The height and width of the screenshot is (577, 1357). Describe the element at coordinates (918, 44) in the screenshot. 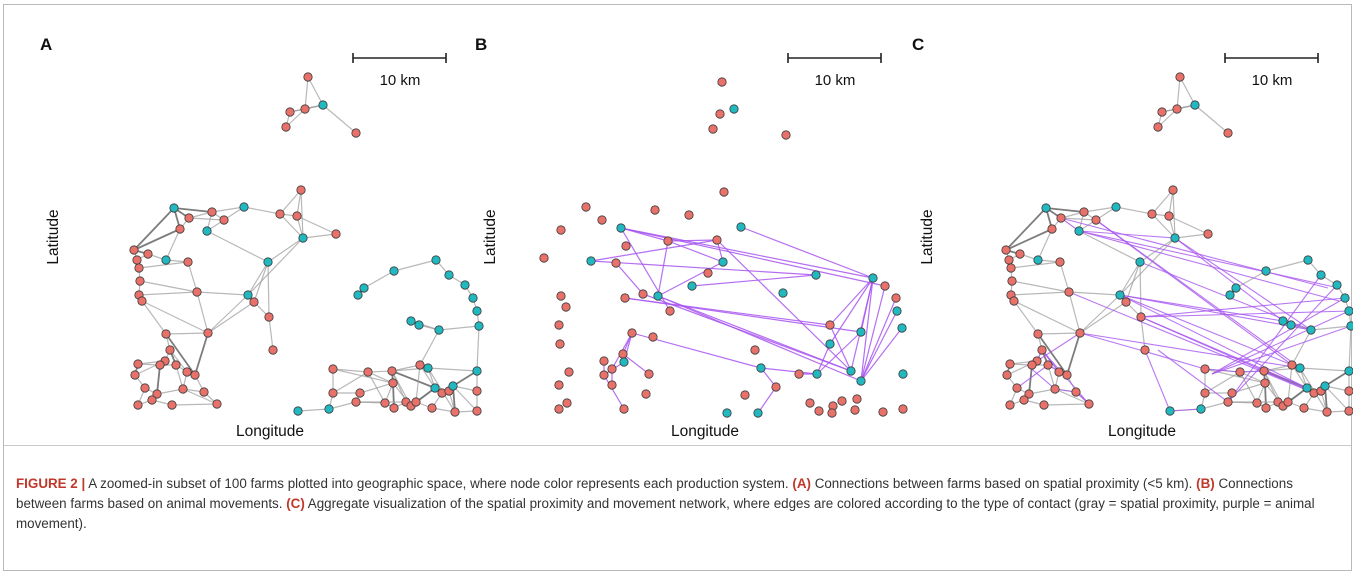

I see `panel-label: C` at that location.